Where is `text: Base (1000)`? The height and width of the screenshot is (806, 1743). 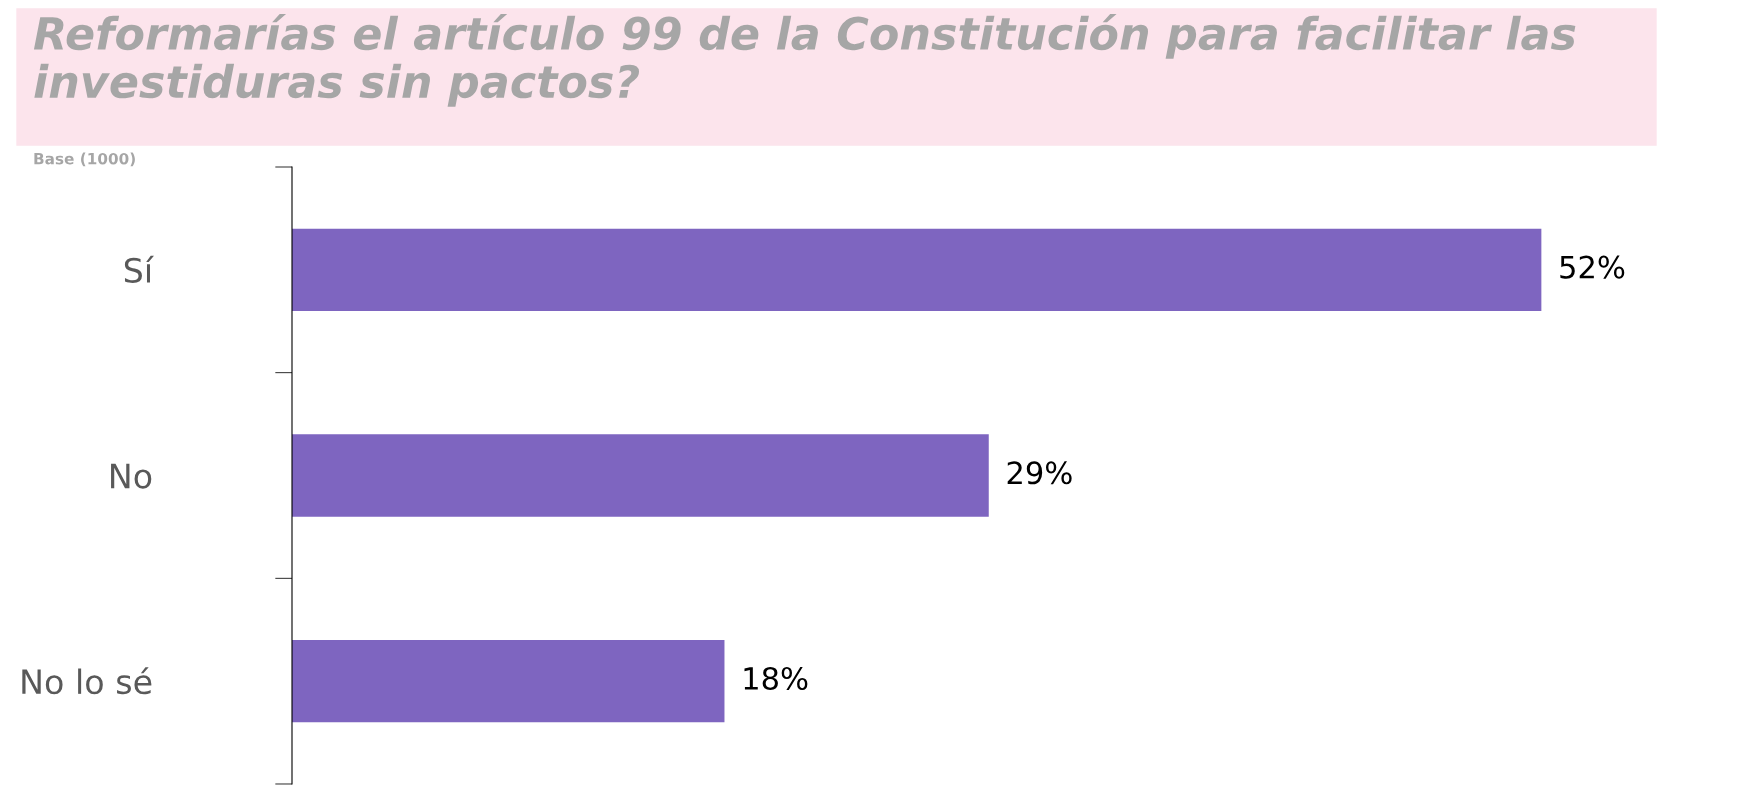 text: Base (1000) is located at coordinates (84, 159).